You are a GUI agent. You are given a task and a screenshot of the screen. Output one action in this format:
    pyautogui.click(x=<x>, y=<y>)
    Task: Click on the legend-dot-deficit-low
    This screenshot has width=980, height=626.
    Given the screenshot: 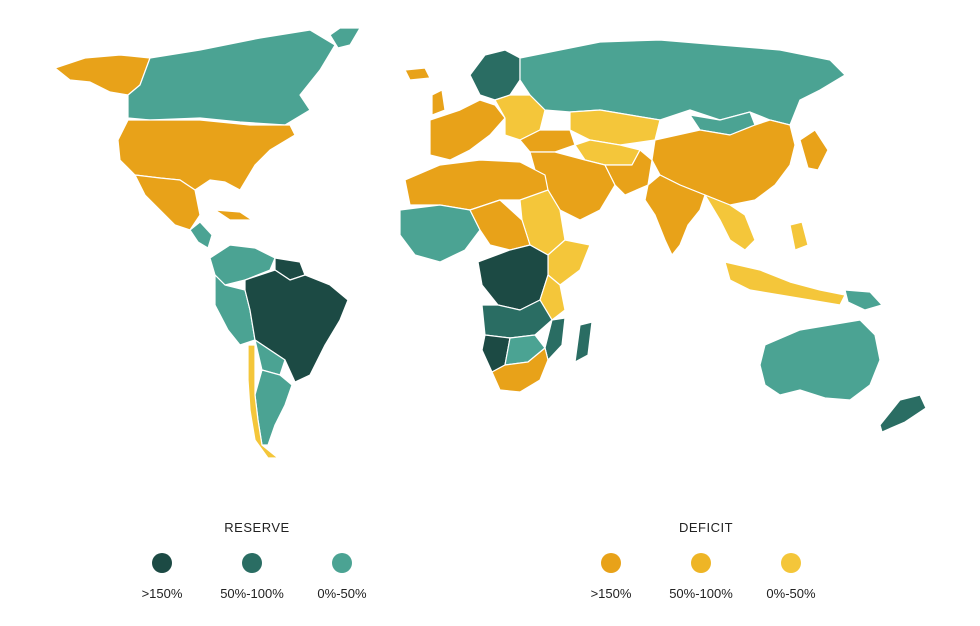 What is the action you would take?
    pyautogui.click(x=791, y=563)
    